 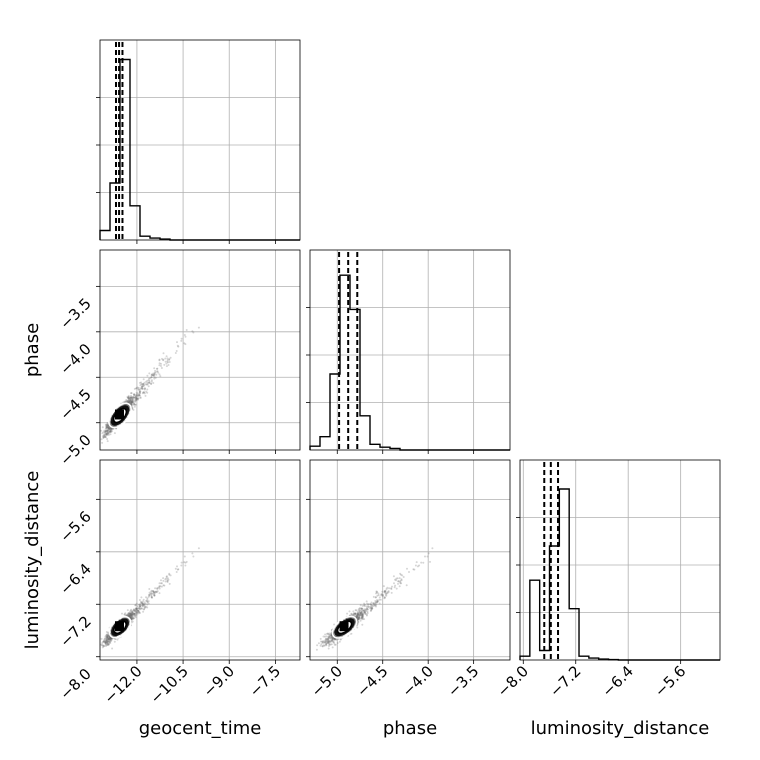 What do you see at coordinates (200, 728) in the screenshot?
I see `x-axis-label: geocent_time` at bounding box center [200, 728].